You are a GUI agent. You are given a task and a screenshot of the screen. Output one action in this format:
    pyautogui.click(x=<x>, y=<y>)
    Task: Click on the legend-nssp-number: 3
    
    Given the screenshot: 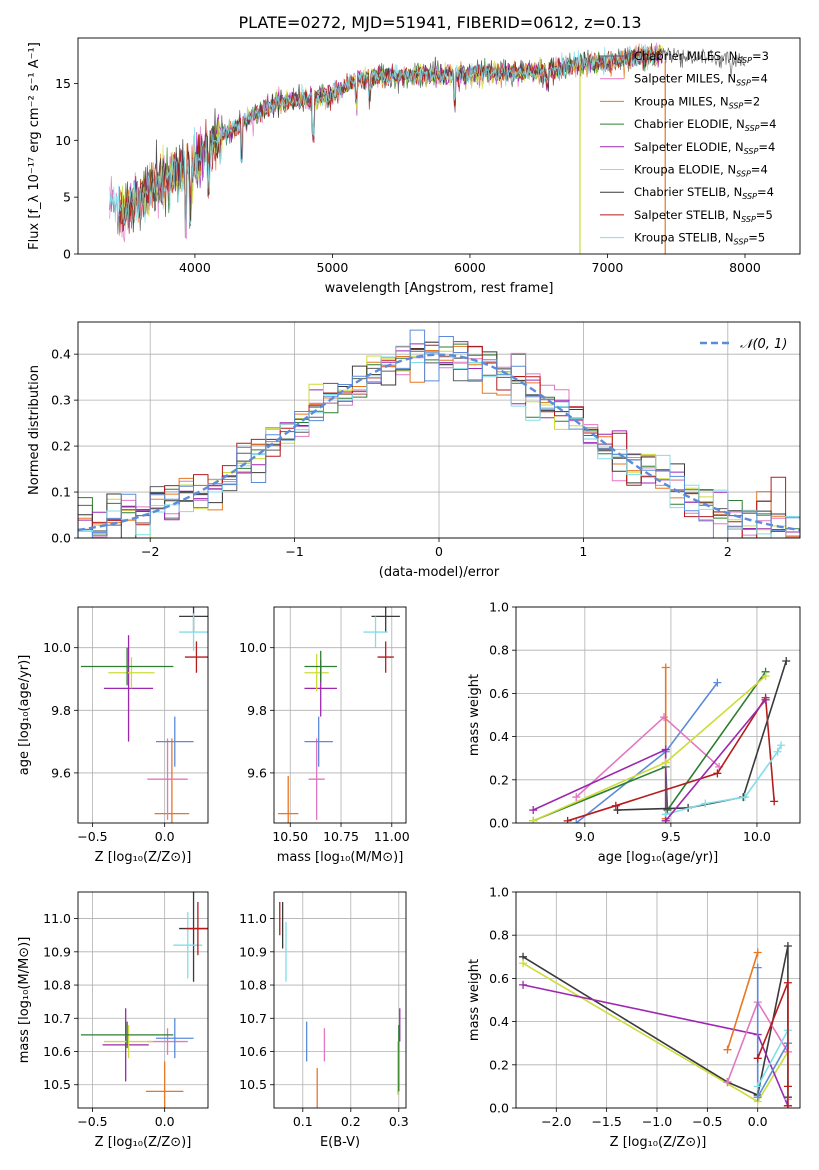 What is the action you would take?
    pyautogui.click(x=765, y=56)
    